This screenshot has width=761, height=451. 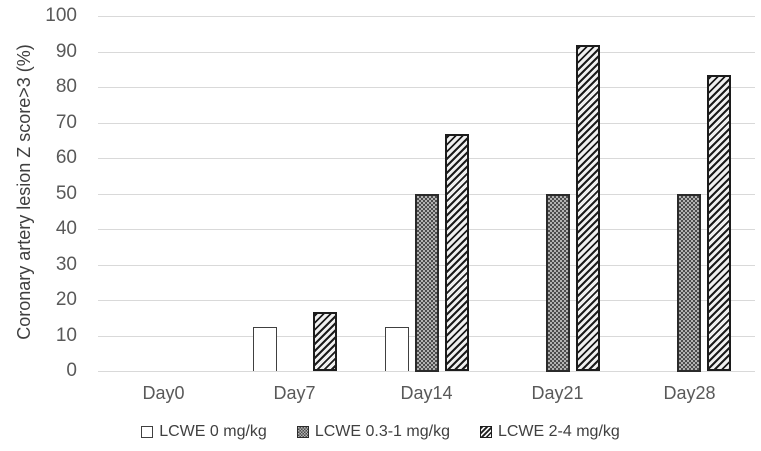 What do you see at coordinates (294, 393) in the screenshot?
I see `x-category-label: Day7` at bounding box center [294, 393].